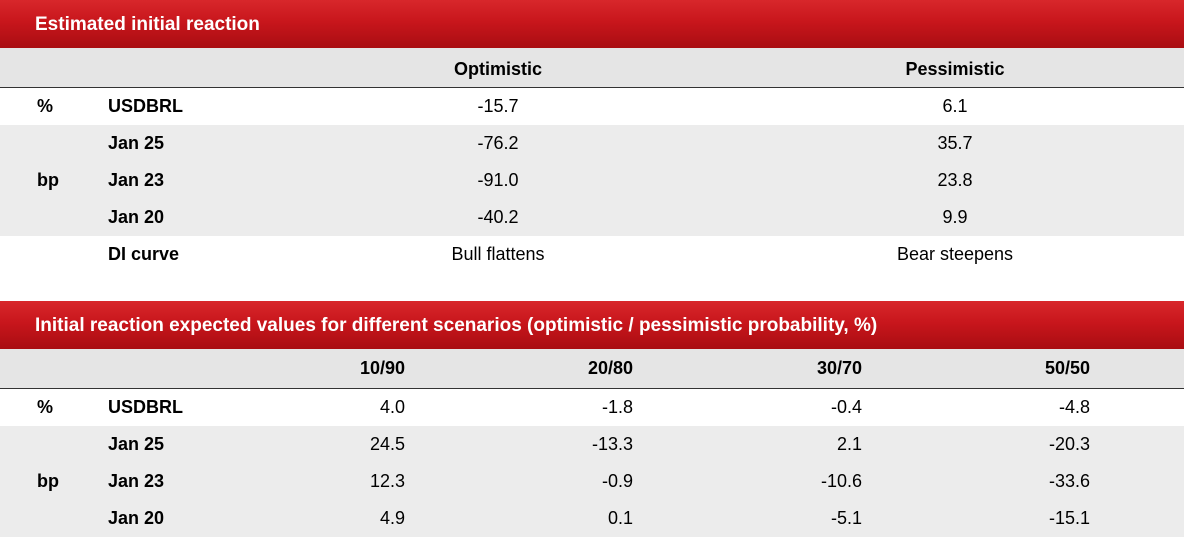  Describe the element at coordinates (498, 217) in the screenshot. I see `table-cell: -40.2` at that location.